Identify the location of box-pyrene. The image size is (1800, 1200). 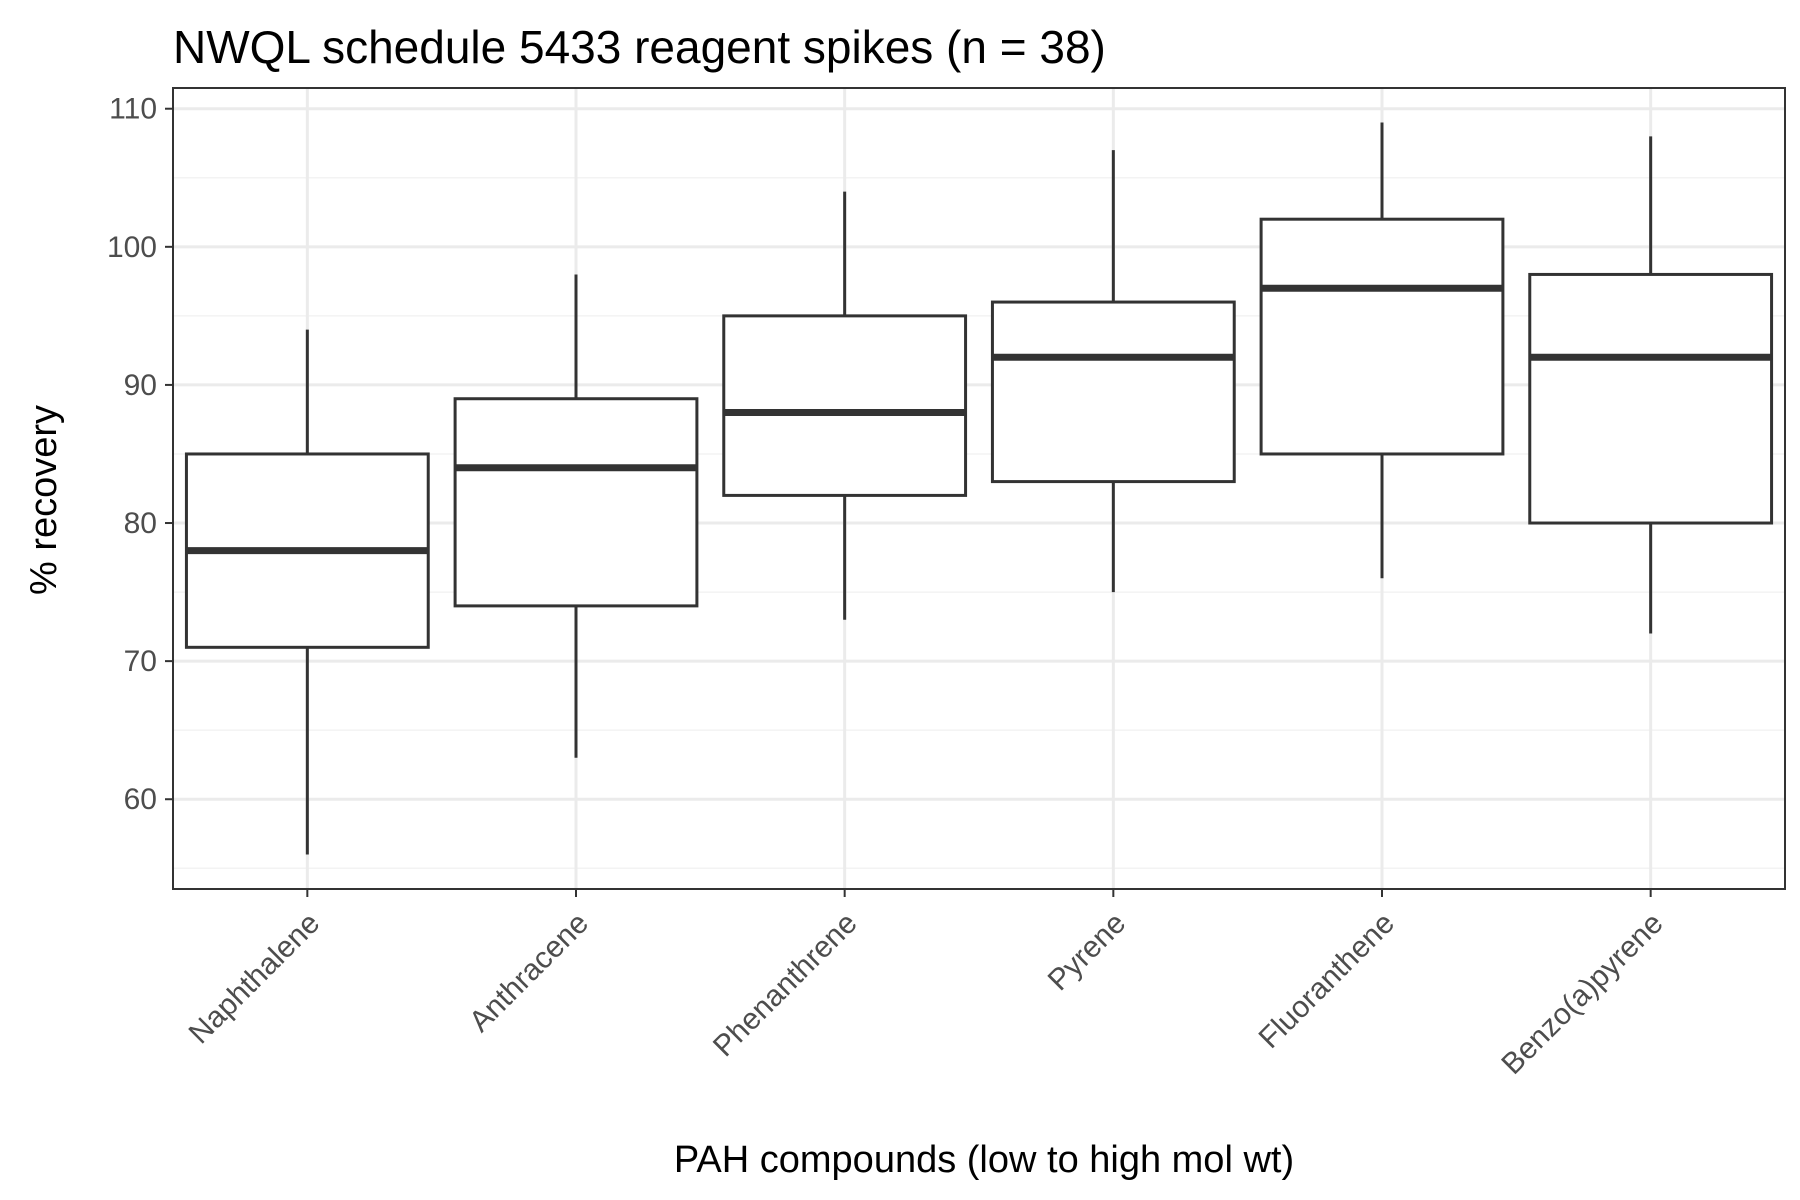
(1113, 371).